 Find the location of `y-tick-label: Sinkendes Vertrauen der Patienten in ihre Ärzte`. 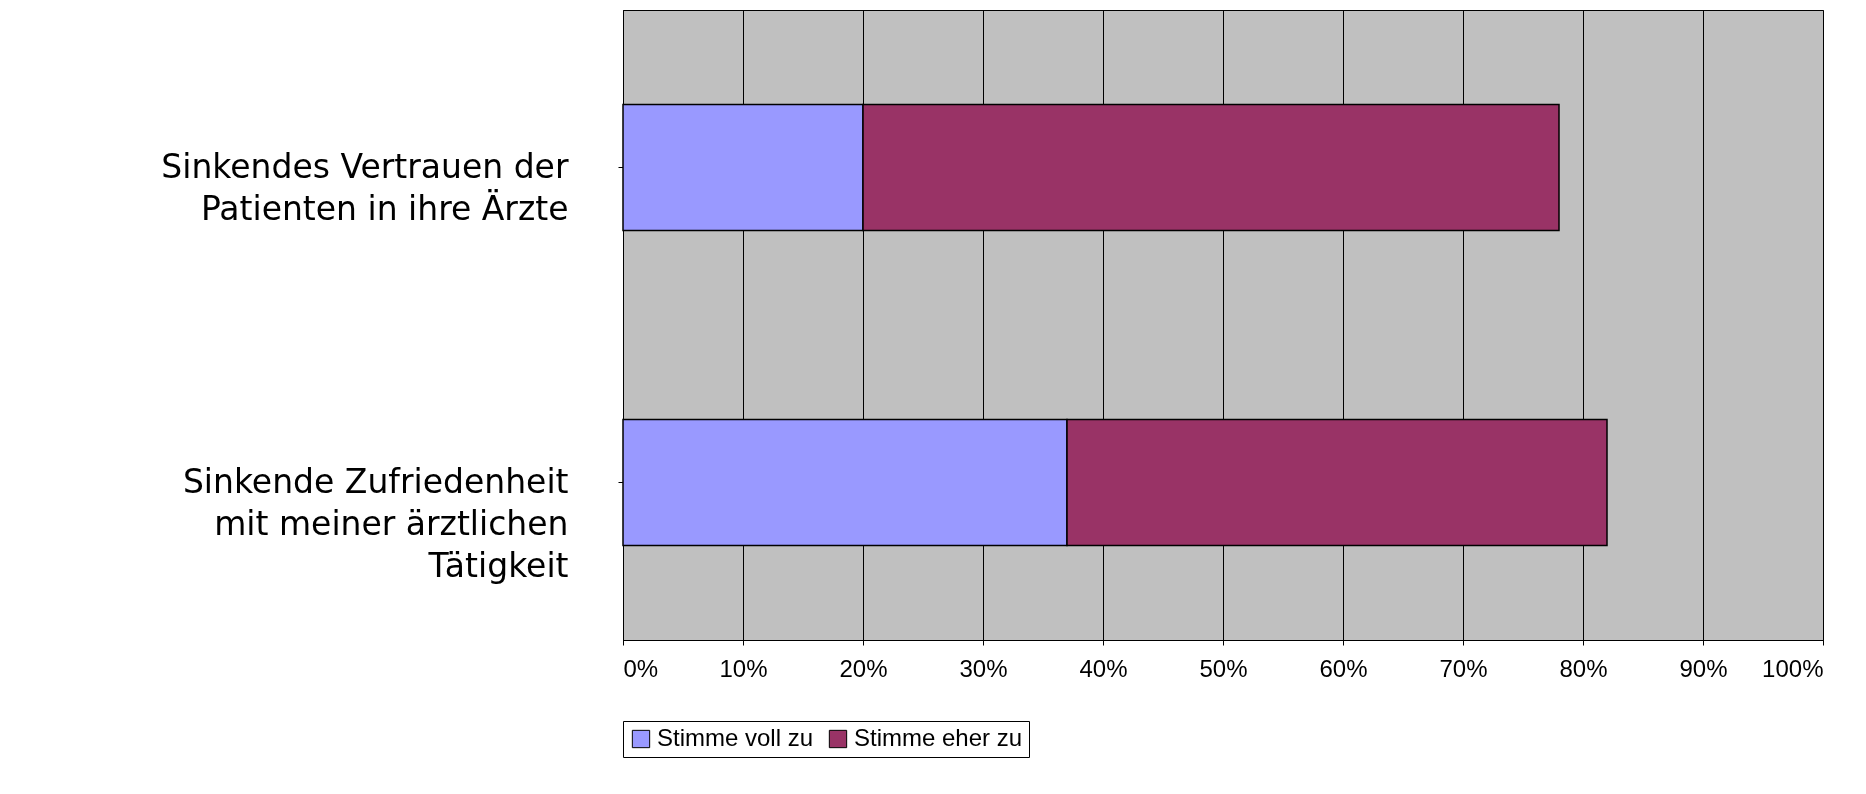

y-tick-label: Sinkendes Vertrauen der Patienten in ihre Ärzte is located at coordinates (365, 187).